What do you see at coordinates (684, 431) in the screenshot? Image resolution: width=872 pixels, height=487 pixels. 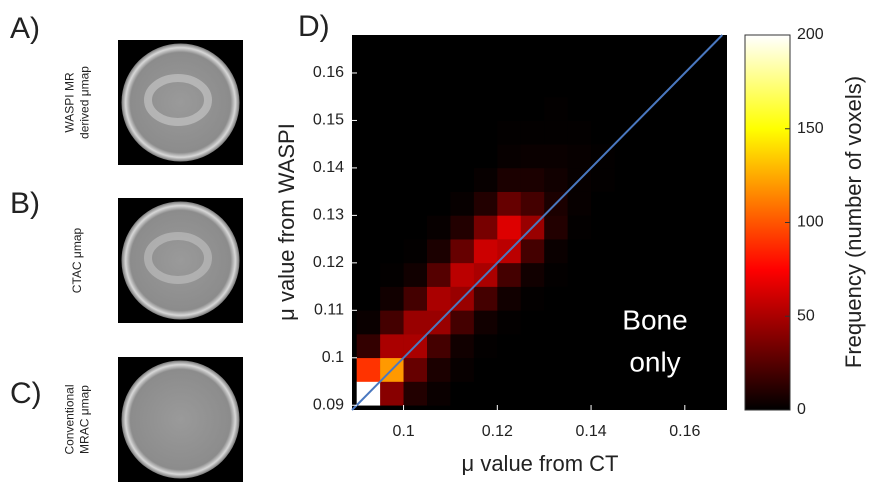 I see `x-tick-label: 0.16` at bounding box center [684, 431].